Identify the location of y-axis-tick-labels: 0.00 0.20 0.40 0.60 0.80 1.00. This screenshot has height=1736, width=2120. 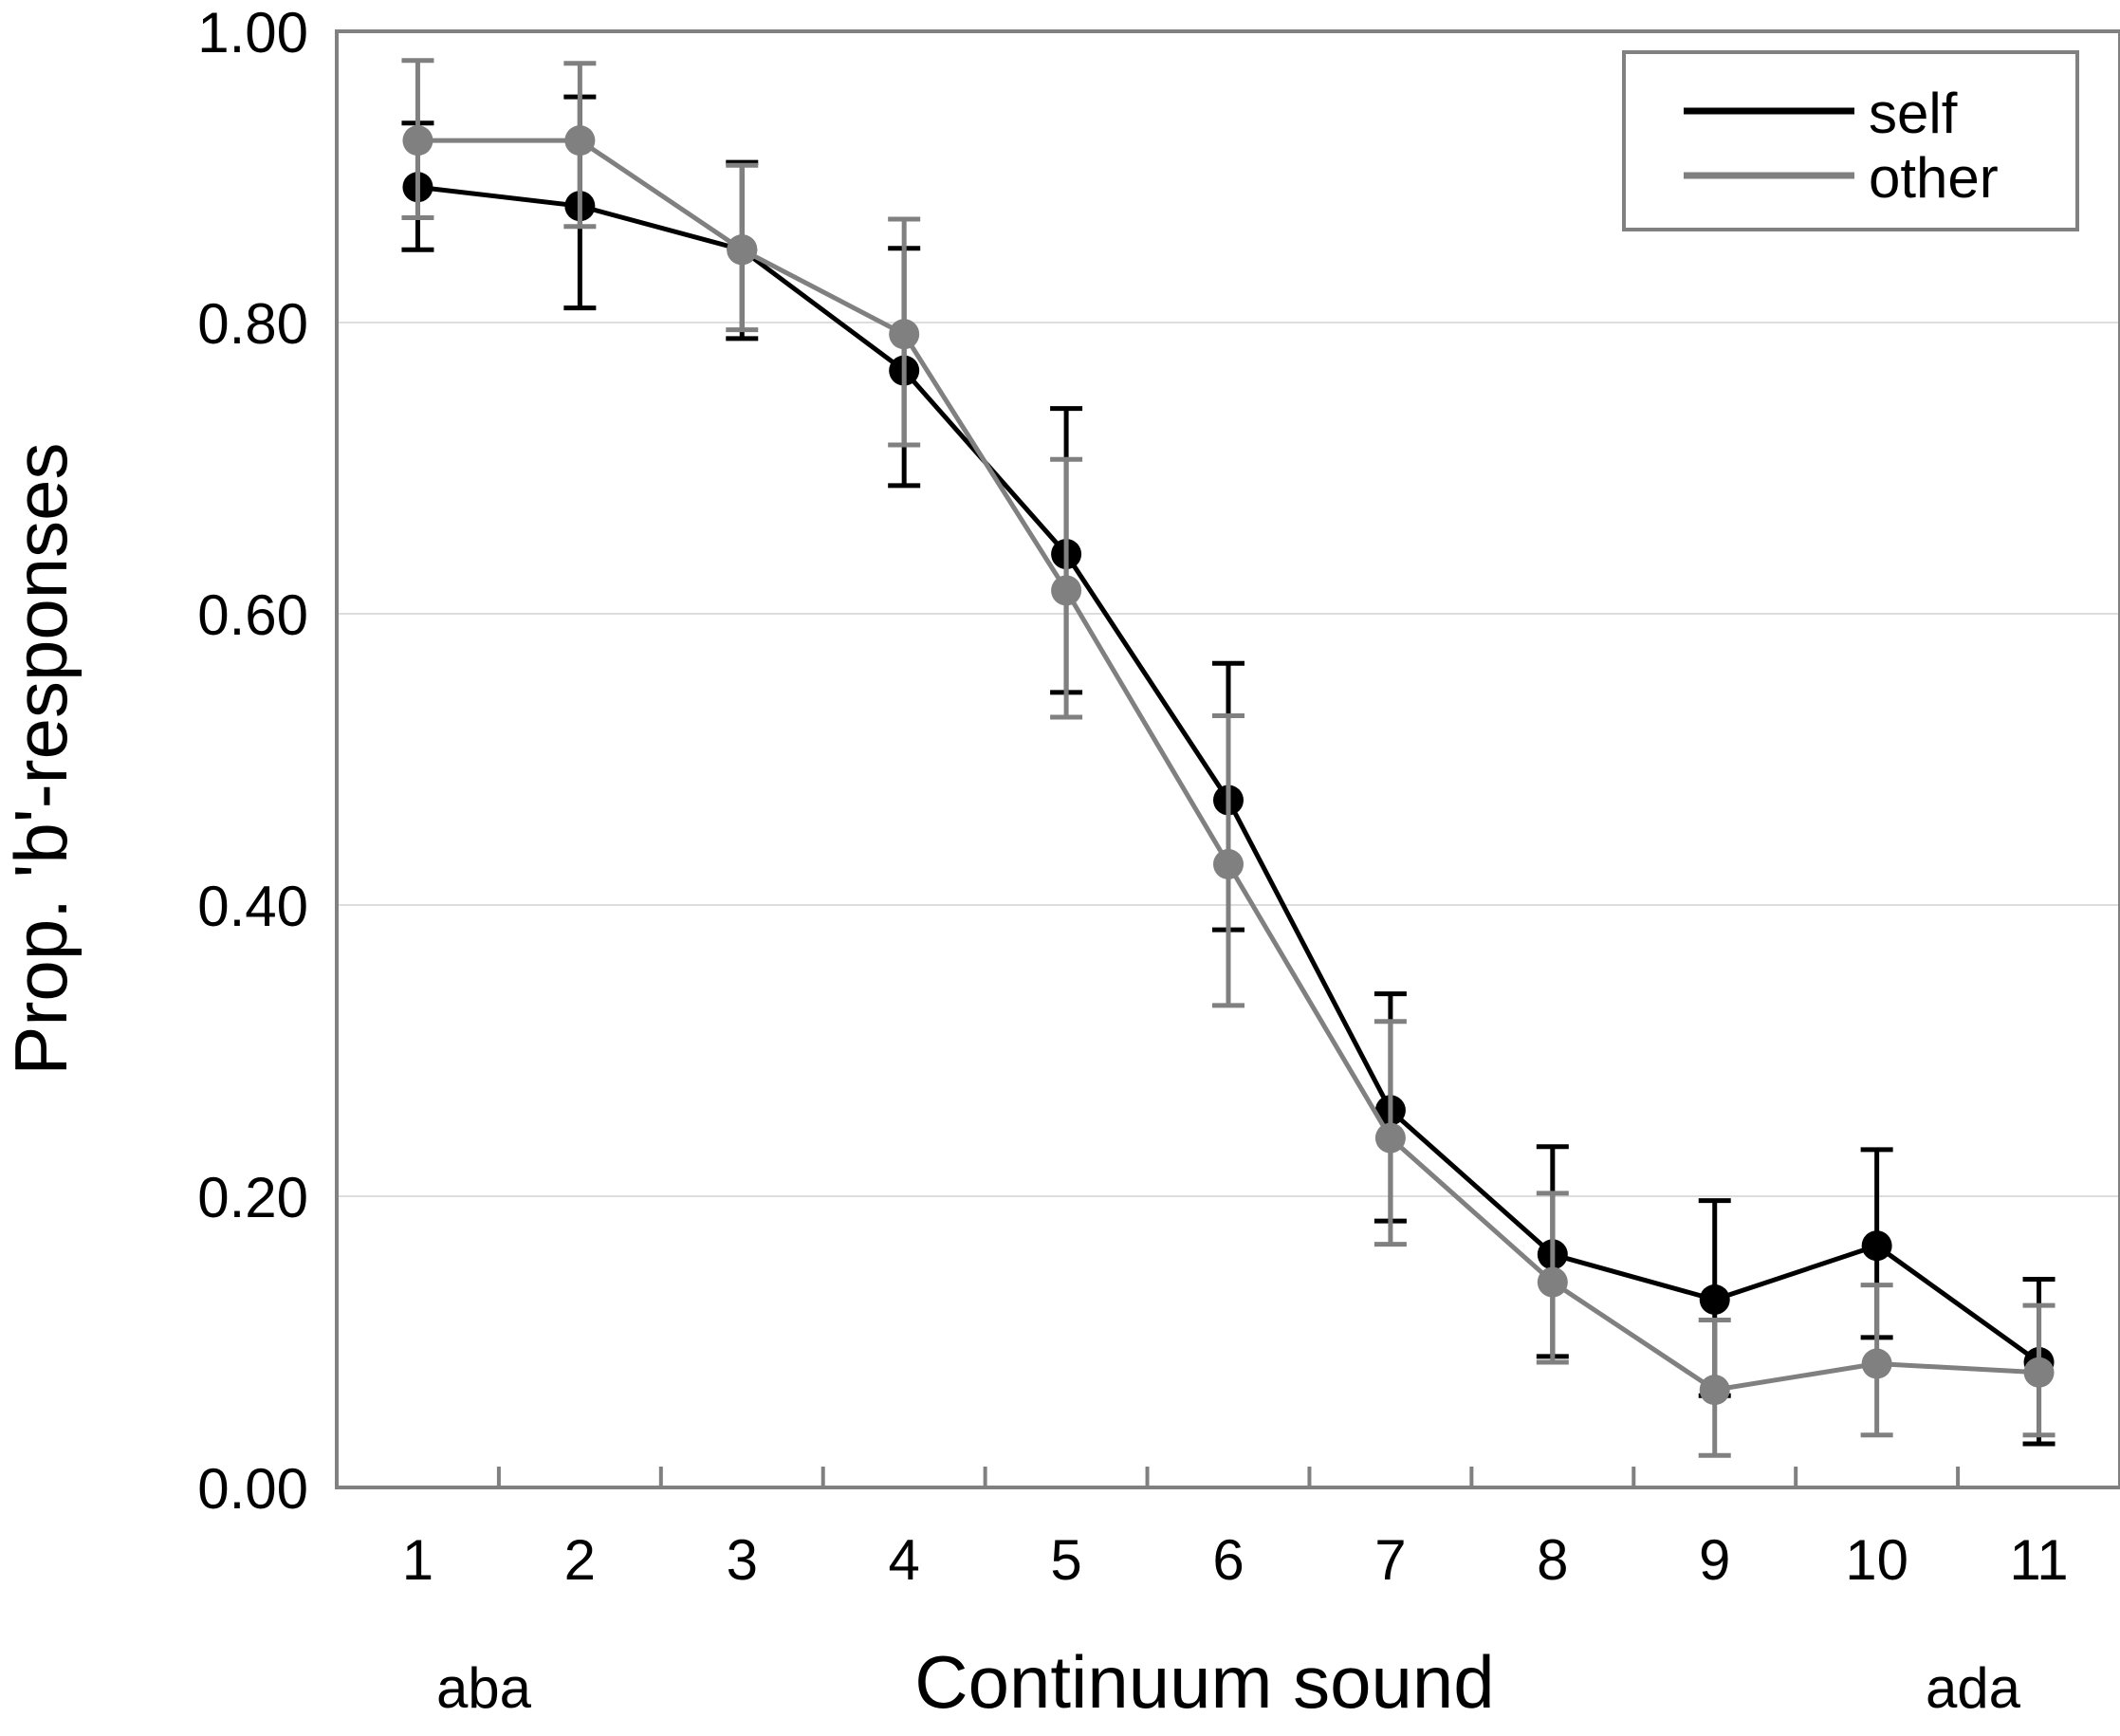
(252, 761).